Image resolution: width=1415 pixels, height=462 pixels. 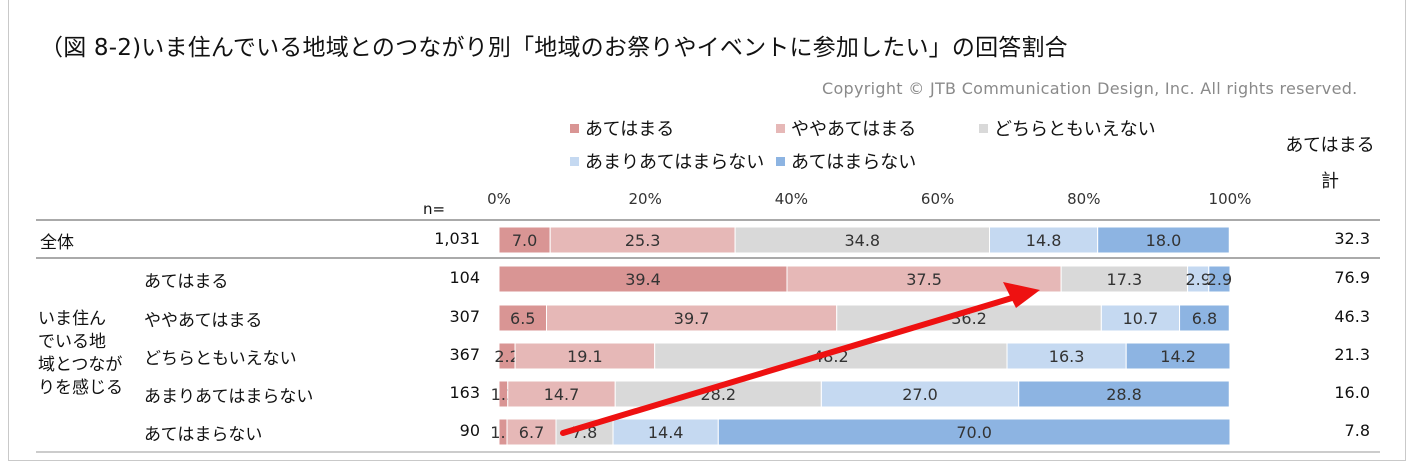 What do you see at coordinates (1352, 277) in the screenshot?
I see `row-total-value: 76.9` at bounding box center [1352, 277].